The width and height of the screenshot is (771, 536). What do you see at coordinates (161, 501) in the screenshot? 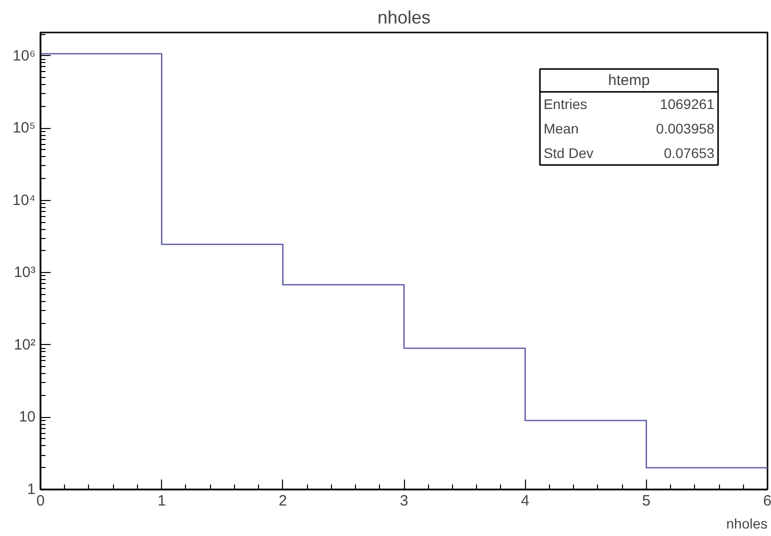
I see `x-tick-label: 1` at bounding box center [161, 501].